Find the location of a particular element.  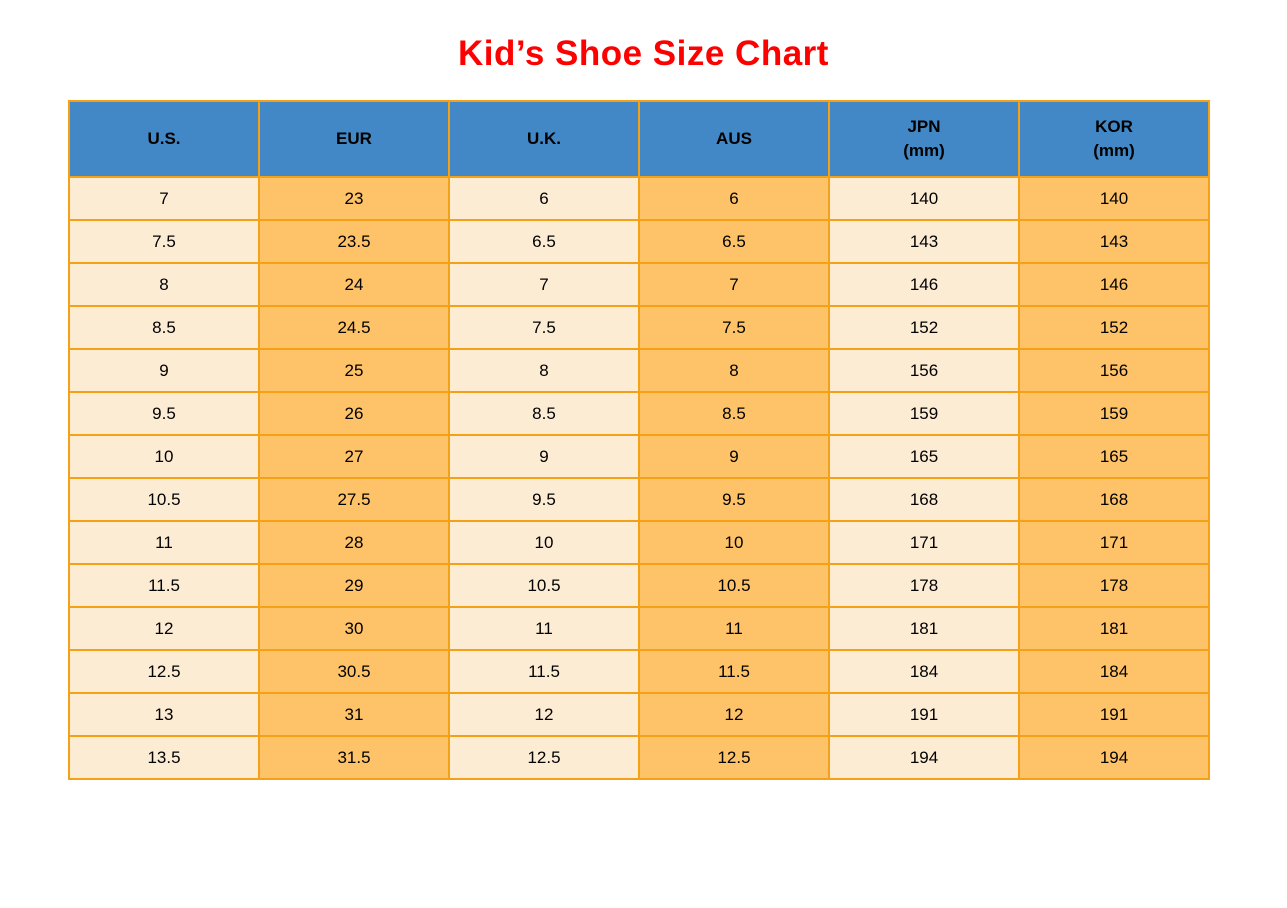

column-header-us: U.S. is located at coordinates (164, 139).